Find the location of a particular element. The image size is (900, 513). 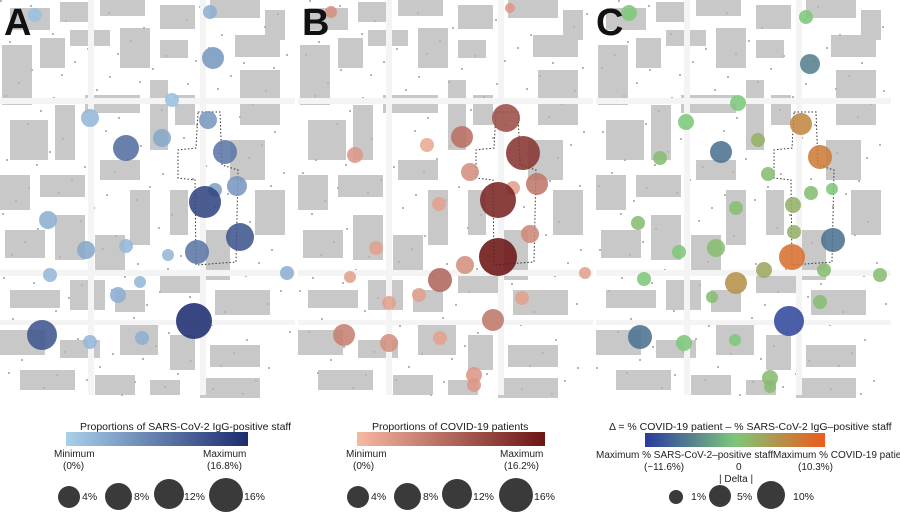

min-value-a: (0%) is located at coordinates (74, 466).